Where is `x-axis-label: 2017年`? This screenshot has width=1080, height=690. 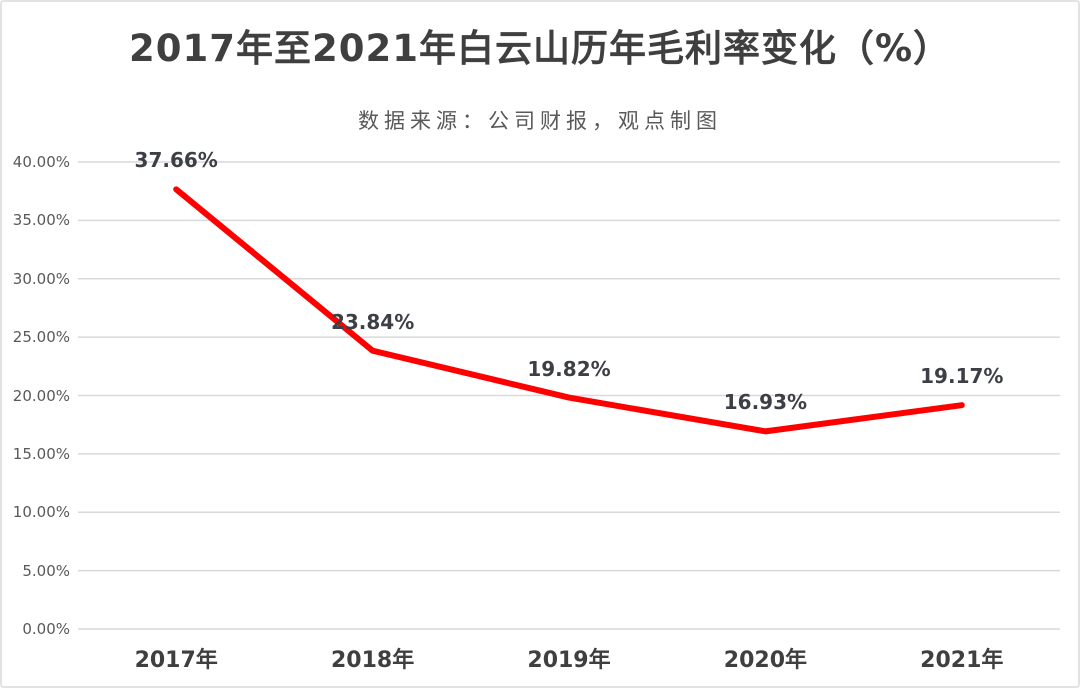
x-axis-label: 2017年 is located at coordinates (176, 660).